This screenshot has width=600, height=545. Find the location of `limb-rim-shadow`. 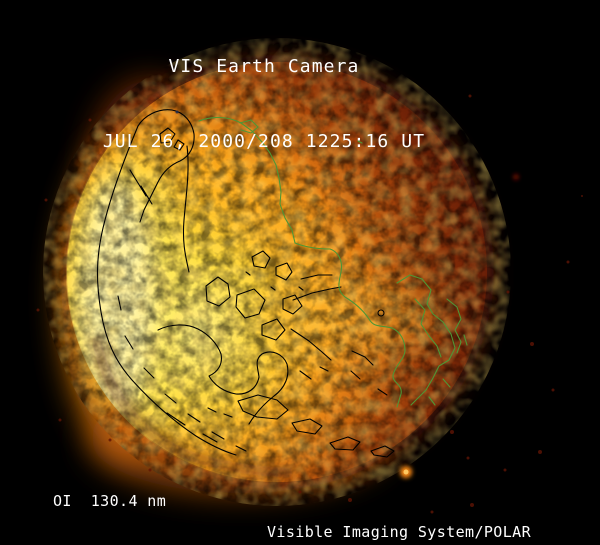

limb-rim-shadow is located at coordinates (191, 407).